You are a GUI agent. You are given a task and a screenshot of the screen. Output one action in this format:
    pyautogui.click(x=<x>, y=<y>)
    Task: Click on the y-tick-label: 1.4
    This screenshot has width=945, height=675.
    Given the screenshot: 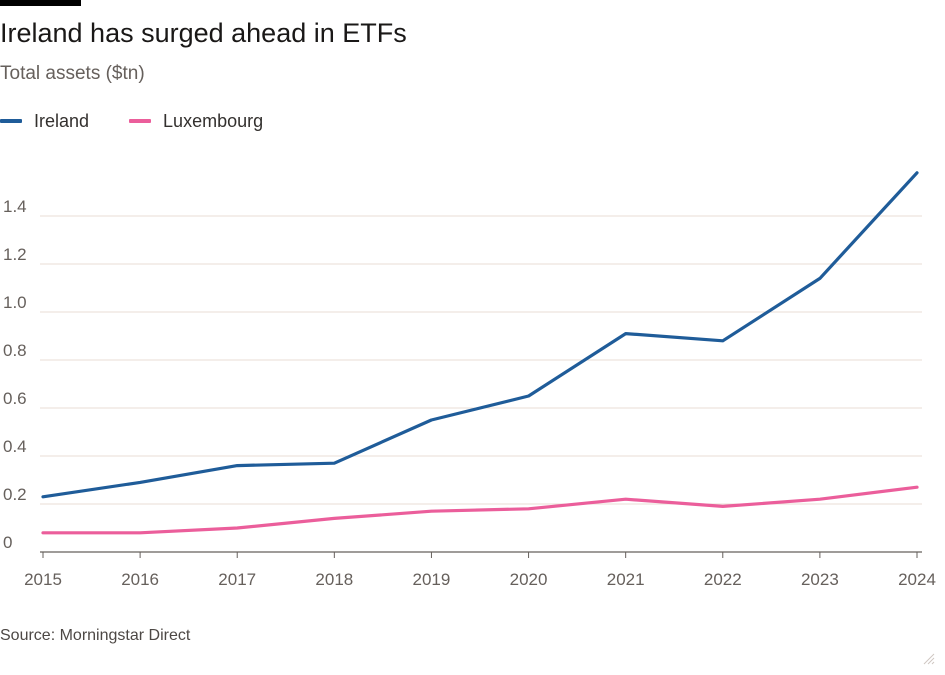 What is the action you would take?
    pyautogui.click(x=15, y=206)
    